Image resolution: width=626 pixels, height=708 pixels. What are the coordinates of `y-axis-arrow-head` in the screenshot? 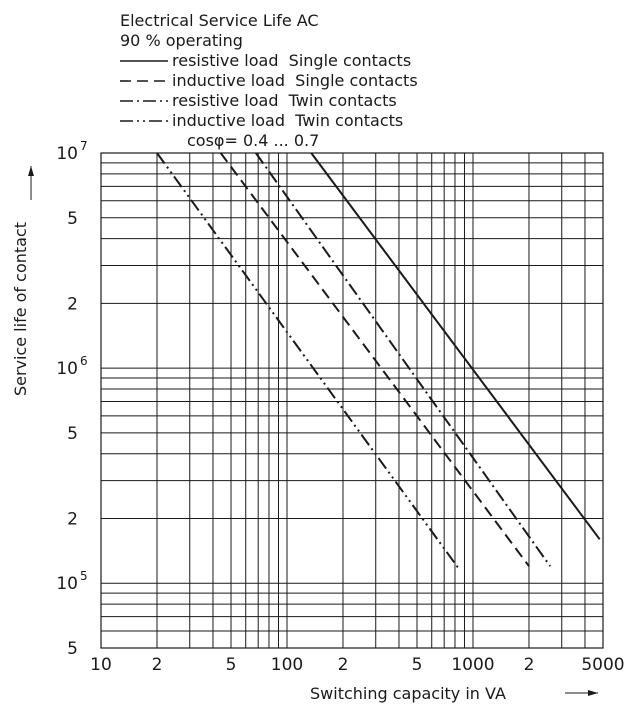 It's located at (31, 171).